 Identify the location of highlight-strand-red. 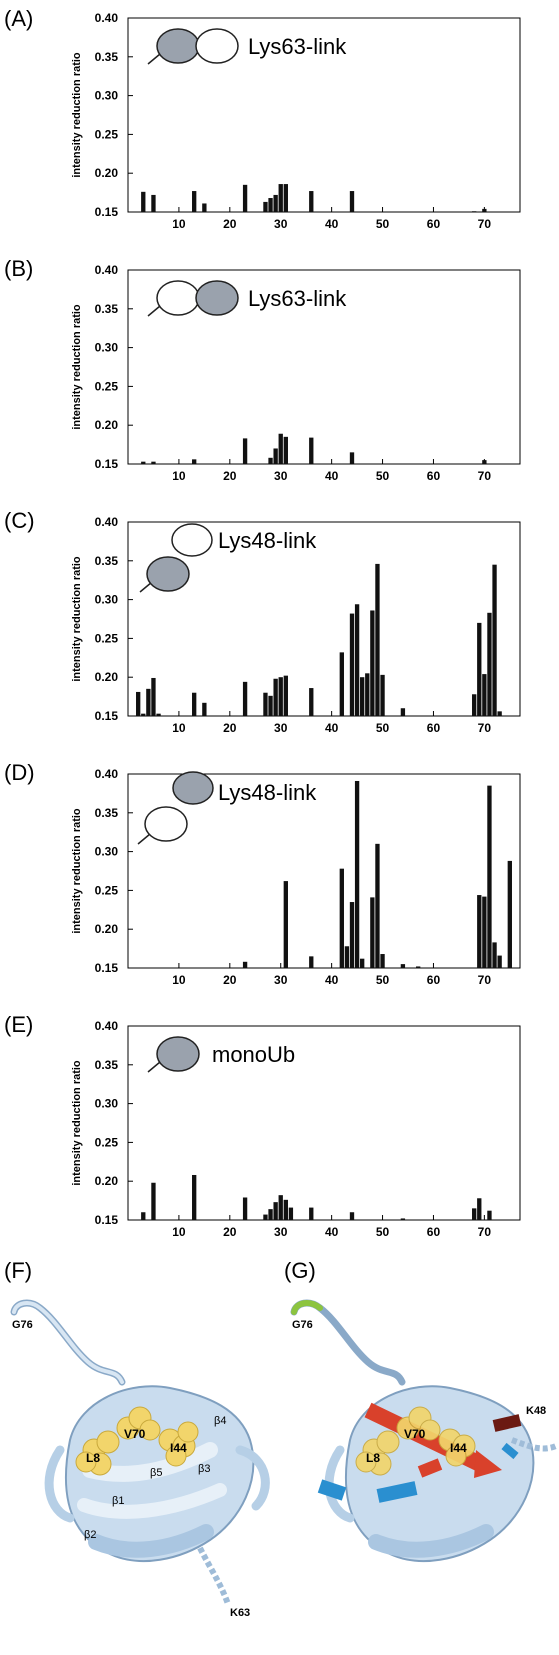
(430, 1468).